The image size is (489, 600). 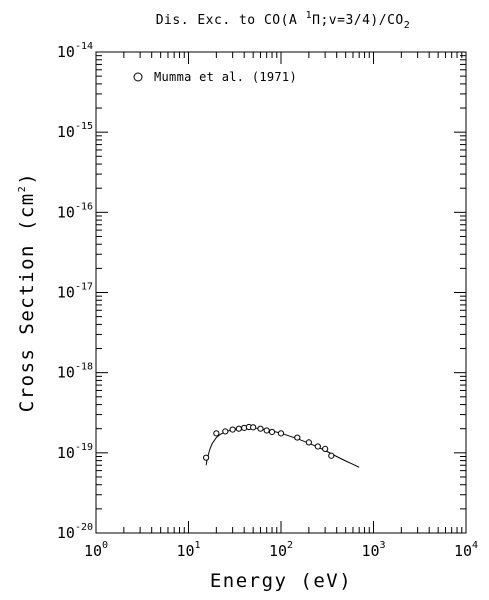 What do you see at coordinates (84, 287) in the screenshot?
I see `y-tick-label-exponent: -17` at bounding box center [84, 287].